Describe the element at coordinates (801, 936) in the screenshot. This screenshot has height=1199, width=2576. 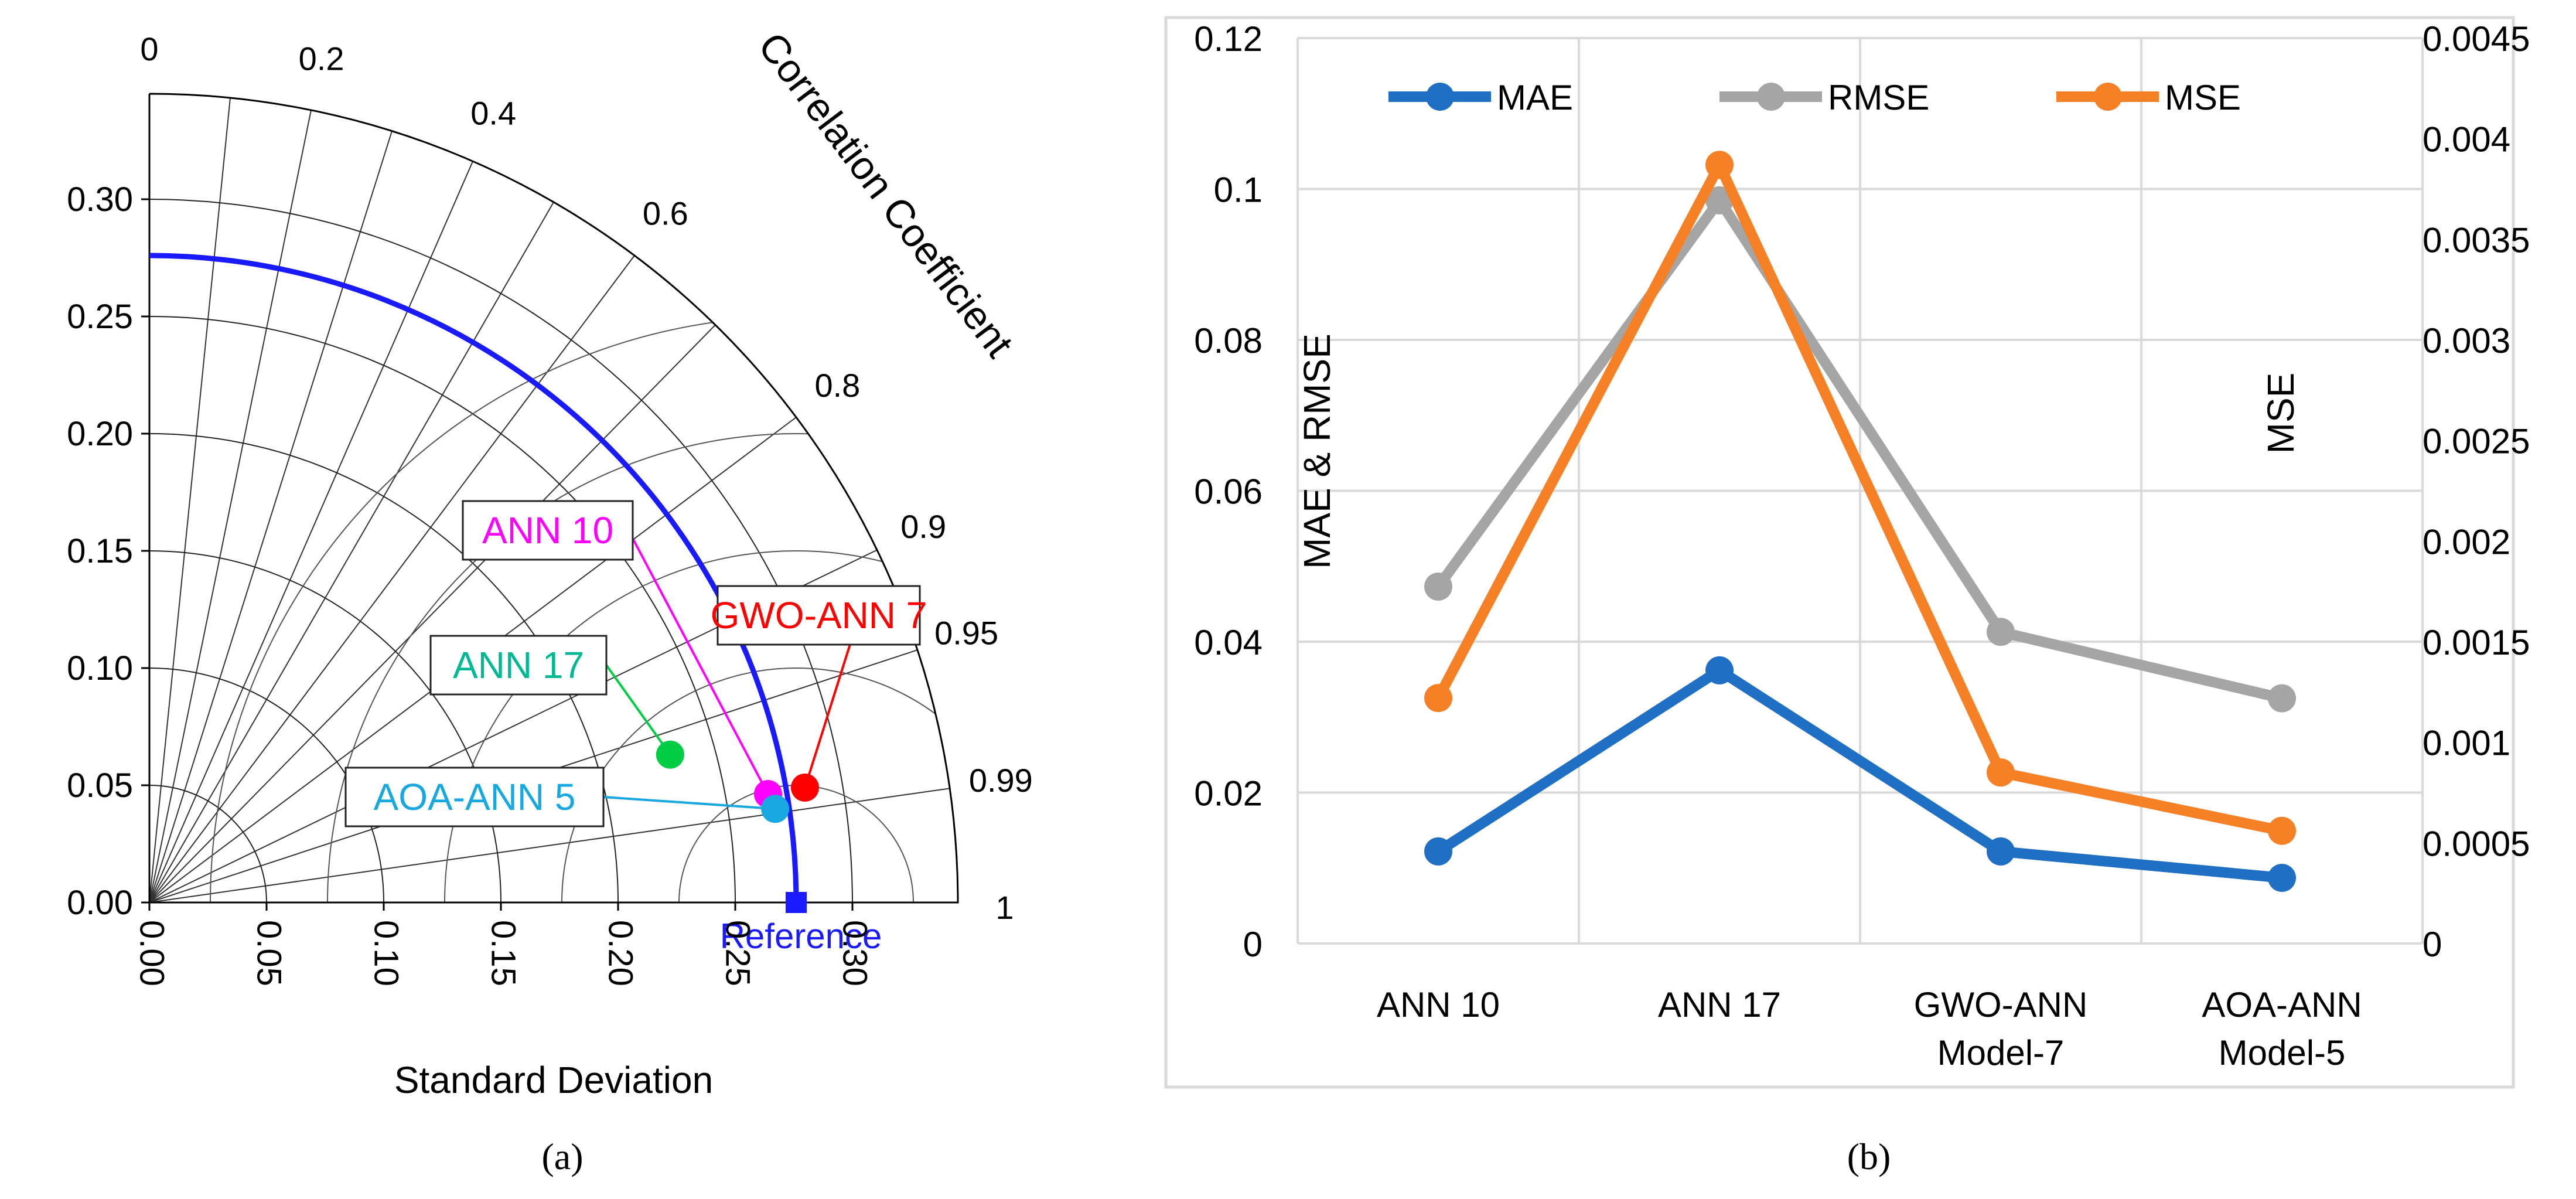
I see `reference-label: Reference` at that location.